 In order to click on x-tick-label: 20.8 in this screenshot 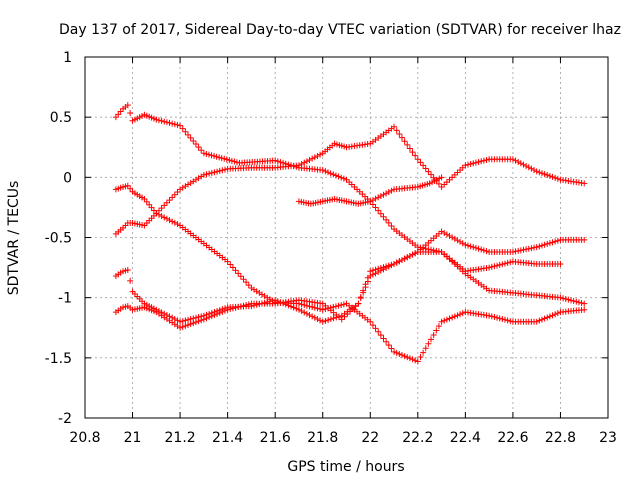, I will do `click(84, 438)`.